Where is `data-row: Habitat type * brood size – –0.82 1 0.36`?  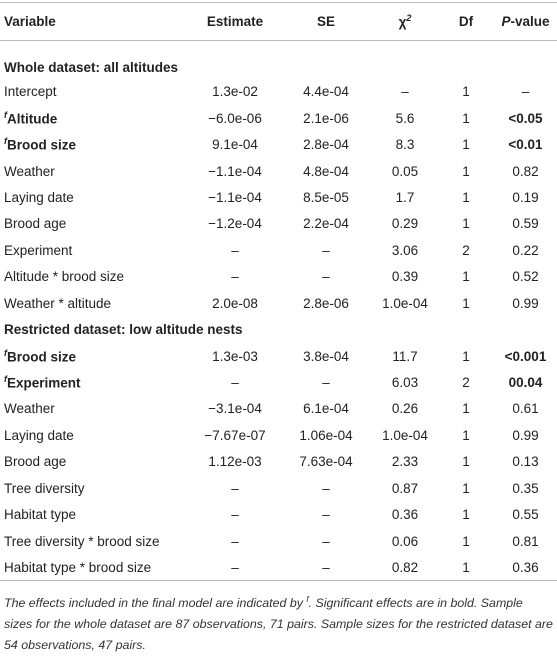 data-row: Habitat type * brood size – –0.82 1 0.36 is located at coordinates (278, 568).